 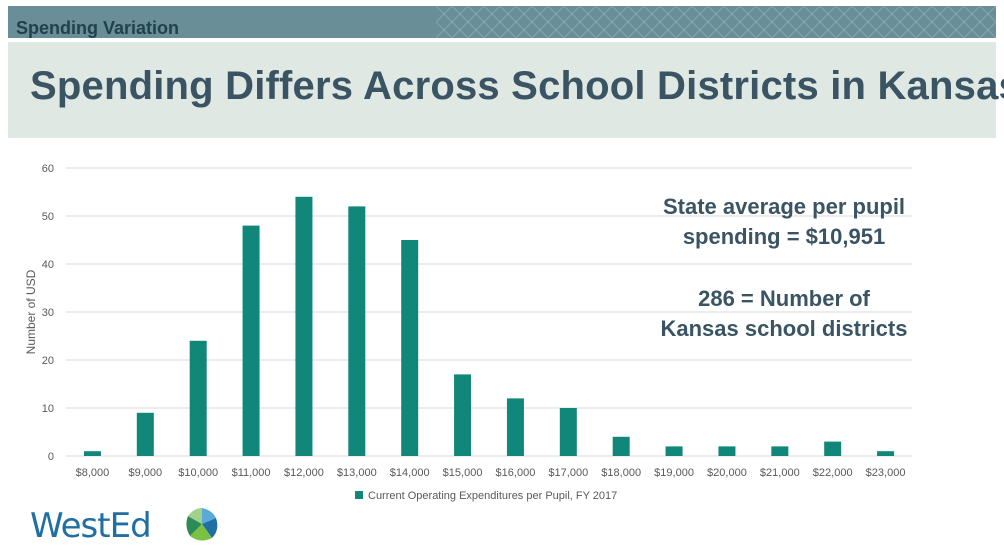 I want to click on annotation-line: spending = $10,951, so click(x=784, y=236).